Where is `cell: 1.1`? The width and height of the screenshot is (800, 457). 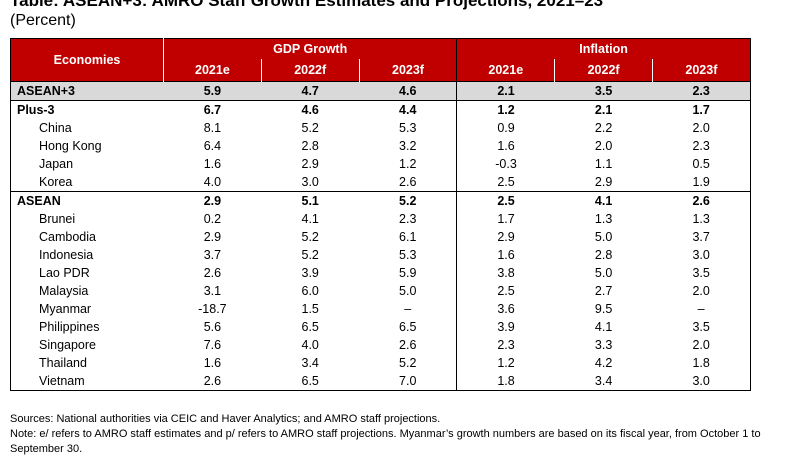
cell: 1.1 is located at coordinates (603, 164).